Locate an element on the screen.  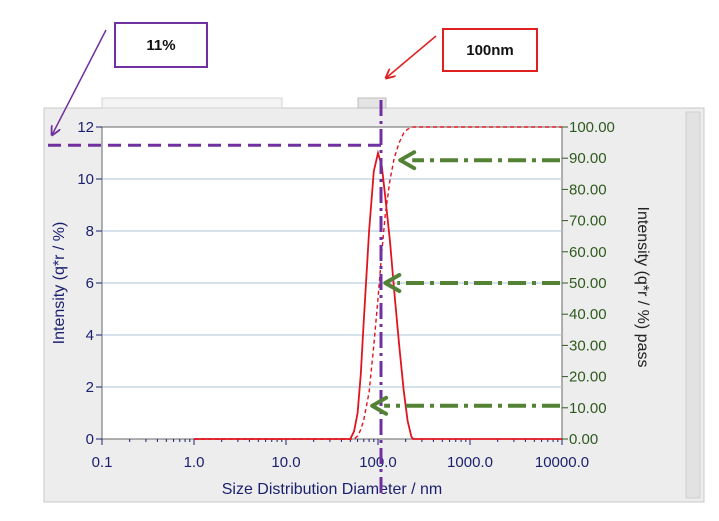
y2-tick-label: 0.00 is located at coordinates (583, 439).